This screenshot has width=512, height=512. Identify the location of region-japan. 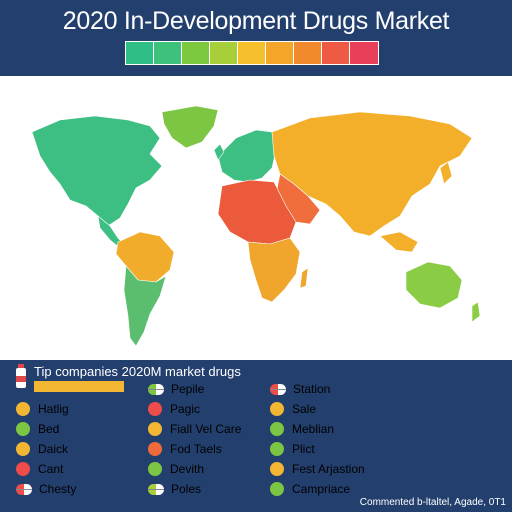
(446, 173).